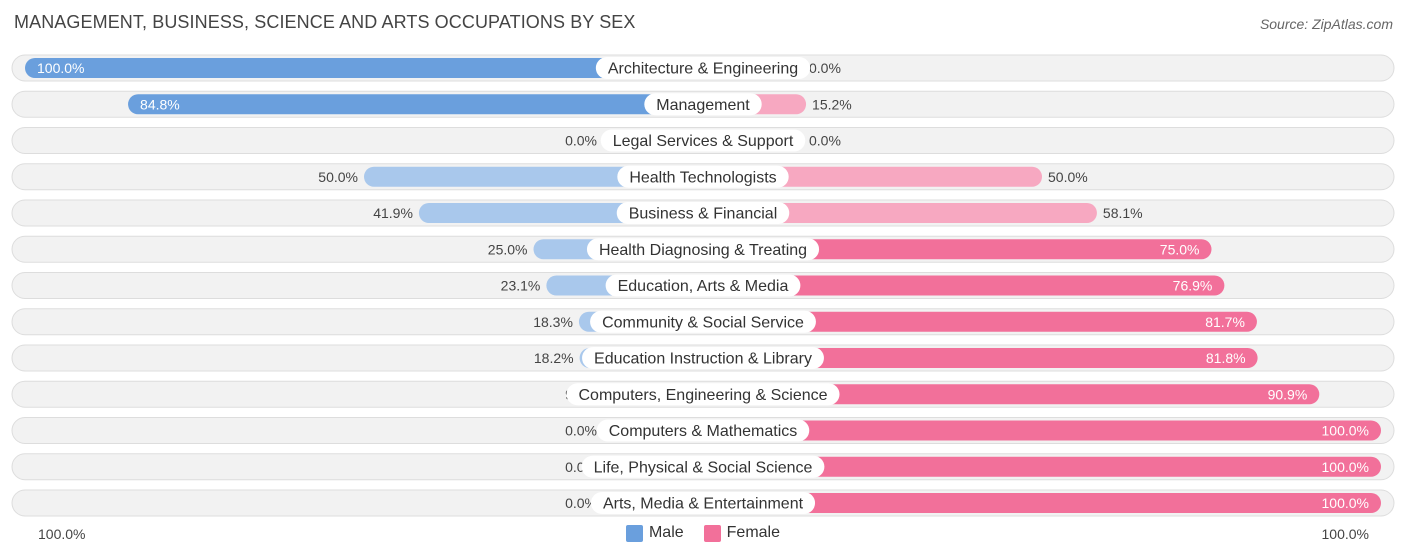  Describe the element at coordinates (1123, 213) in the screenshot. I see `value-label-female: 58.1%` at that location.